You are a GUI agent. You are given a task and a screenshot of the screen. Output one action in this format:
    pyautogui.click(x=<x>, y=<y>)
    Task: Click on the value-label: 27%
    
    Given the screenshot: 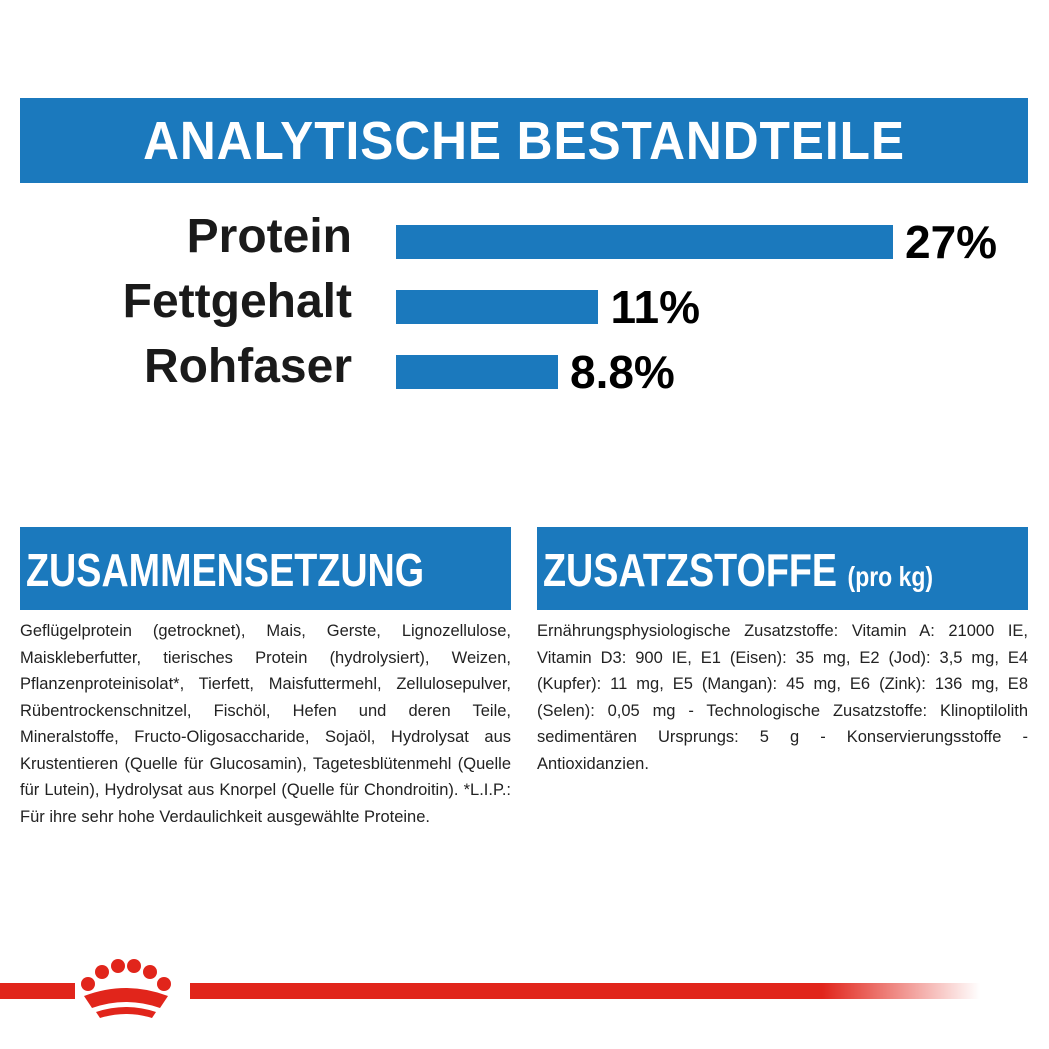 What is the action you would take?
    pyautogui.click(x=951, y=242)
    